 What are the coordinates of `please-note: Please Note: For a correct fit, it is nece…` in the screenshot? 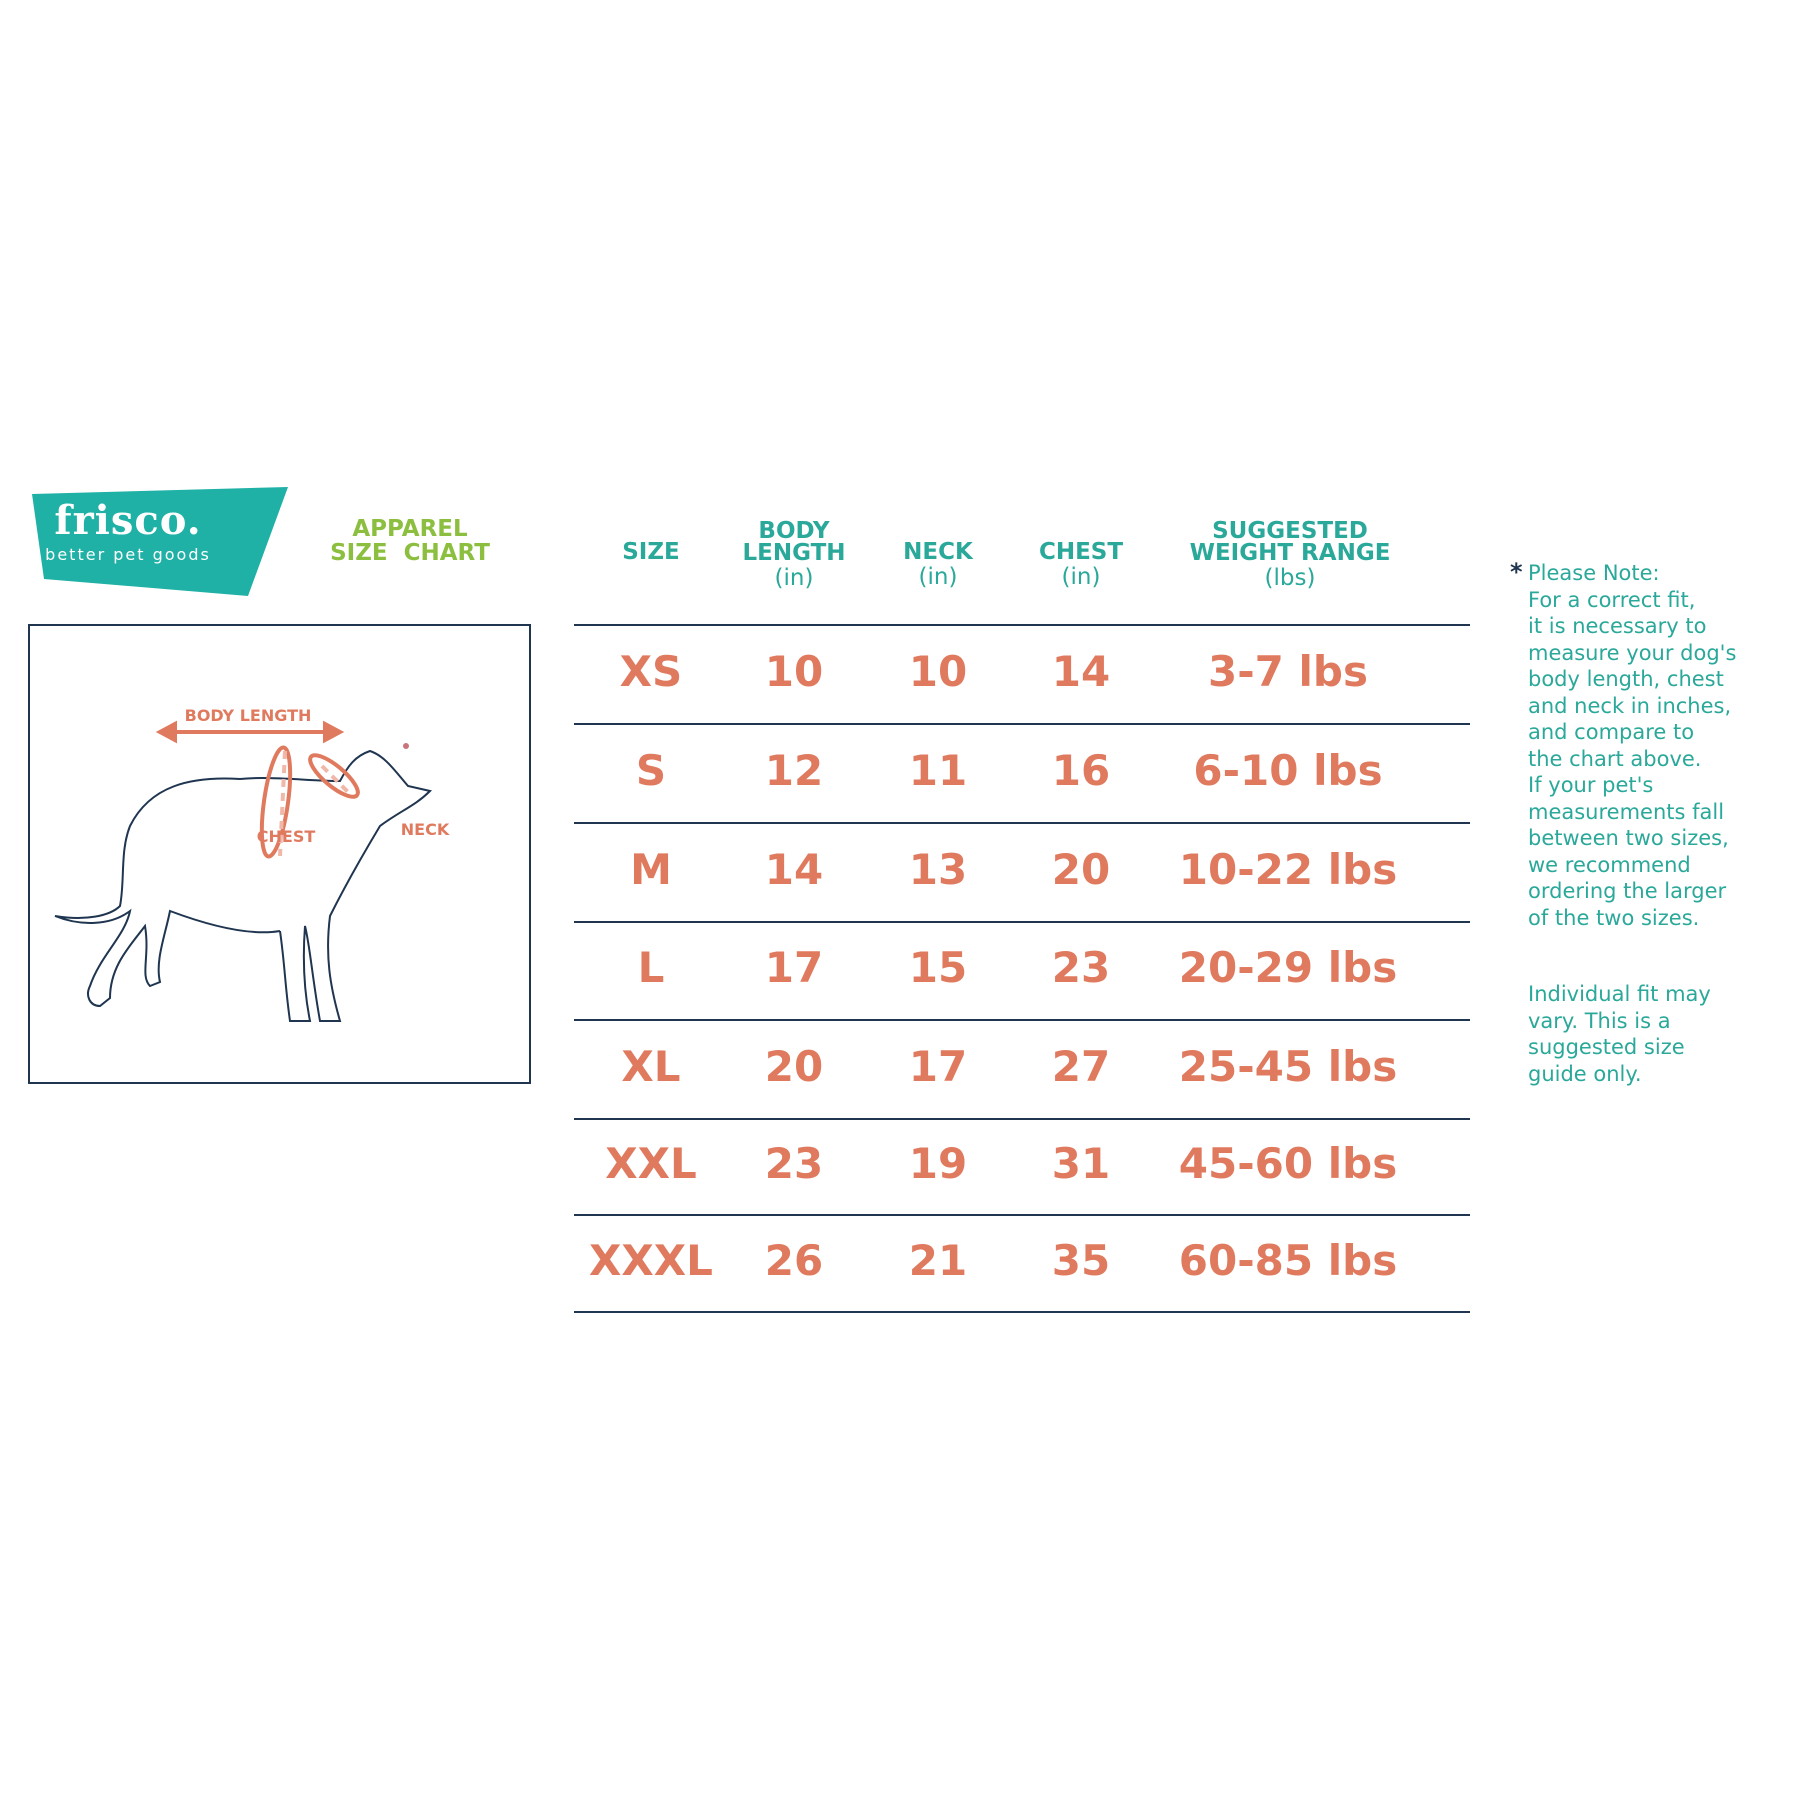 It's located at (1663, 745).